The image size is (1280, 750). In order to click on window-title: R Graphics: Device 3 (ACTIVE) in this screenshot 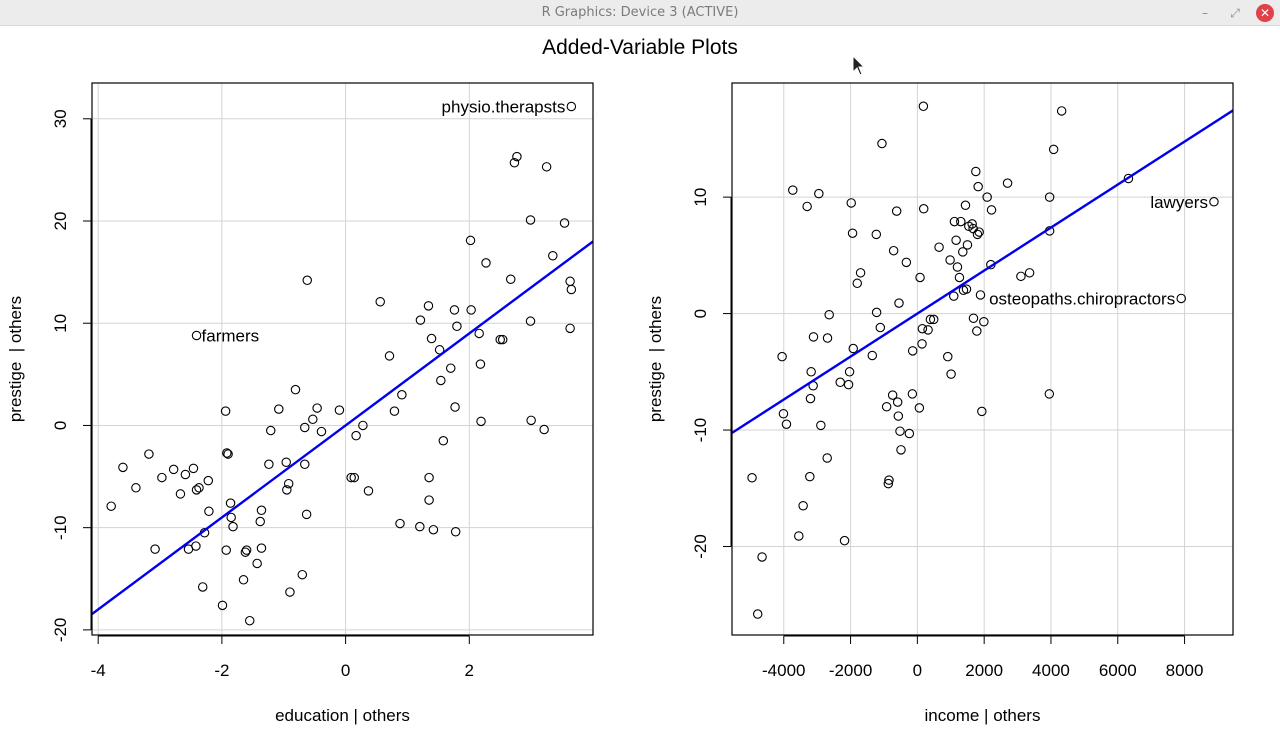, I will do `click(640, 12)`.